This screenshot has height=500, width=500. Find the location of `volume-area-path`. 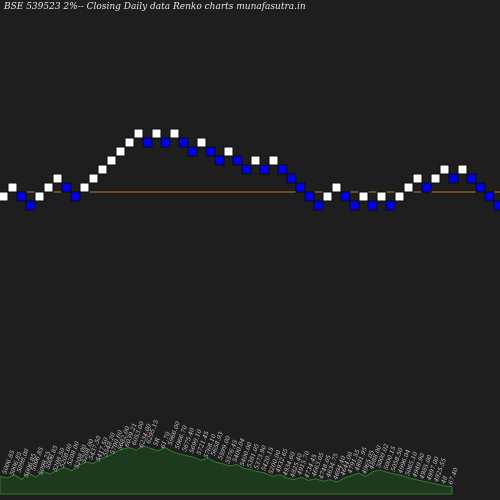

volume-area-path is located at coordinates (226, 470).